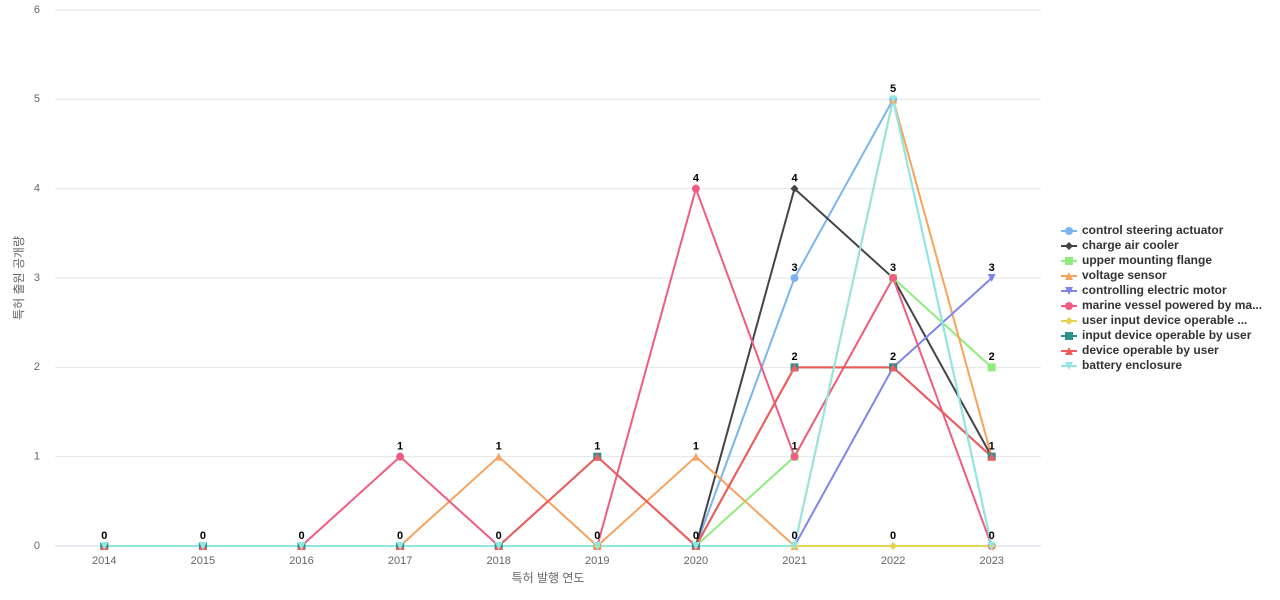 This screenshot has width=1280, height=600. What do you see at coordinates (37, 10) in the screenshot?
I see `y-tick-label: 6` at bounding box center [37, 10].